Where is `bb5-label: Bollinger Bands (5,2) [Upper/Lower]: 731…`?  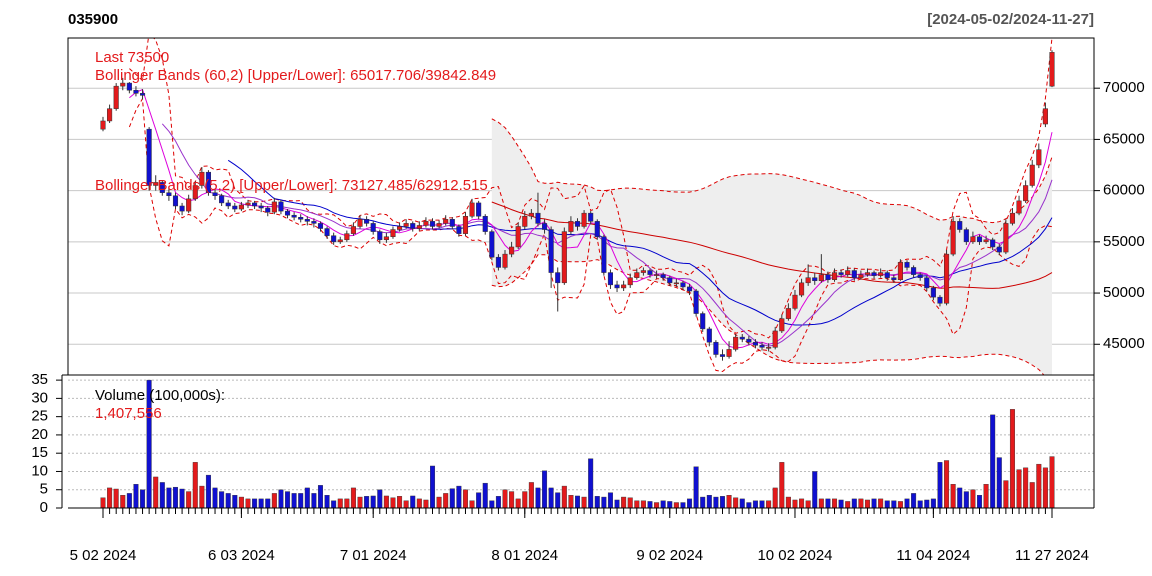
bb5-label: Bollinger Bands (5,2) [Upper/Lower]: 731… is located at coordinates (291, 185).